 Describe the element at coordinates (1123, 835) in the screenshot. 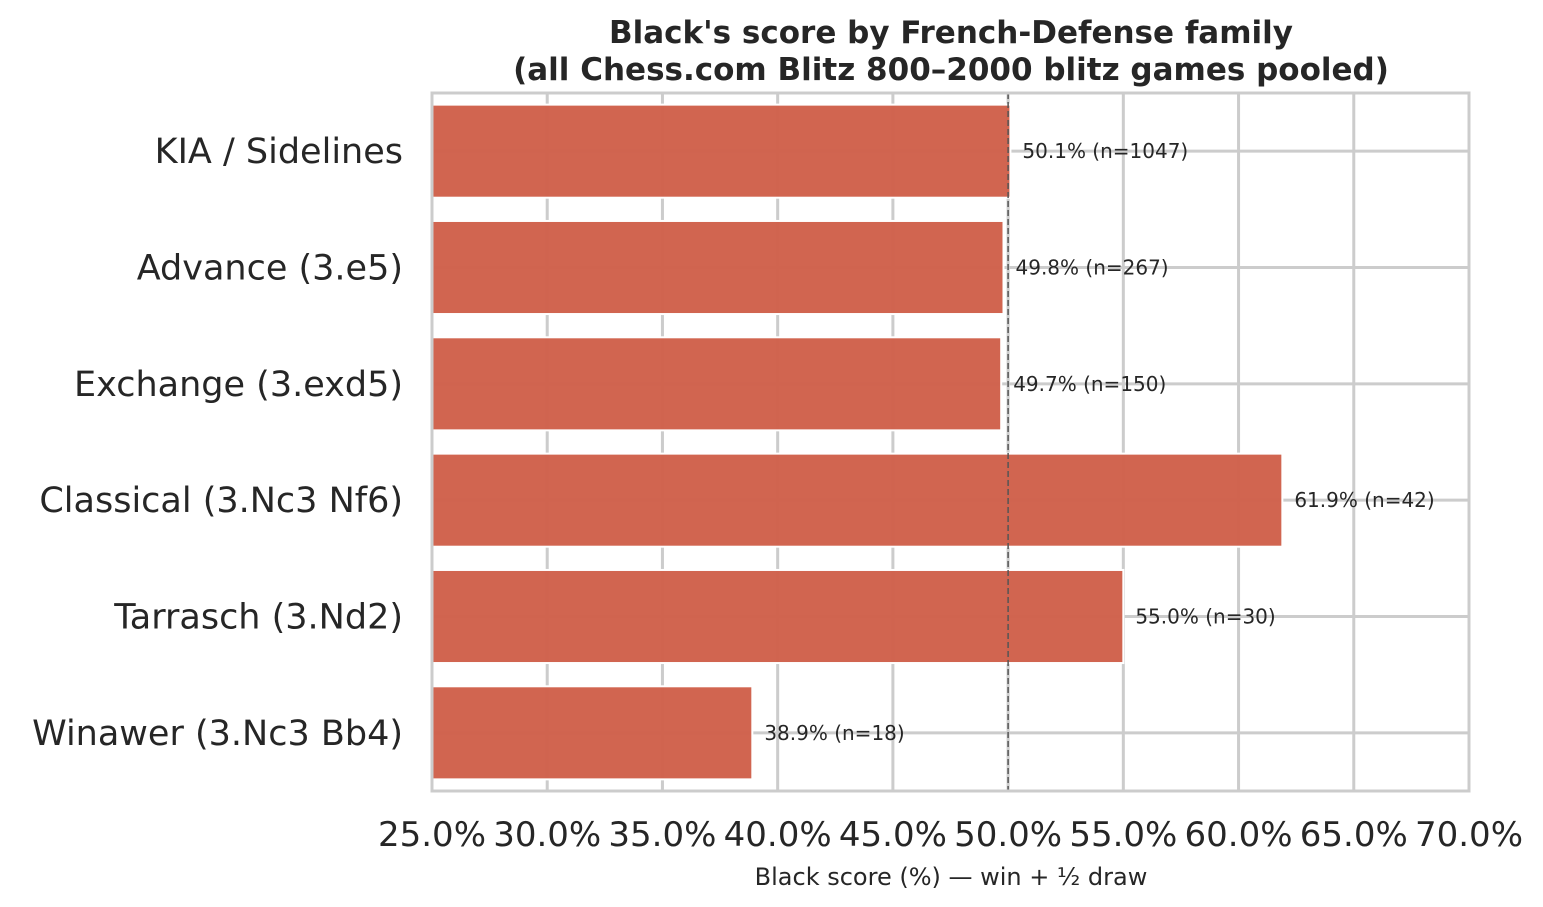

I see `x-tick-label: 55.0%` at that location.